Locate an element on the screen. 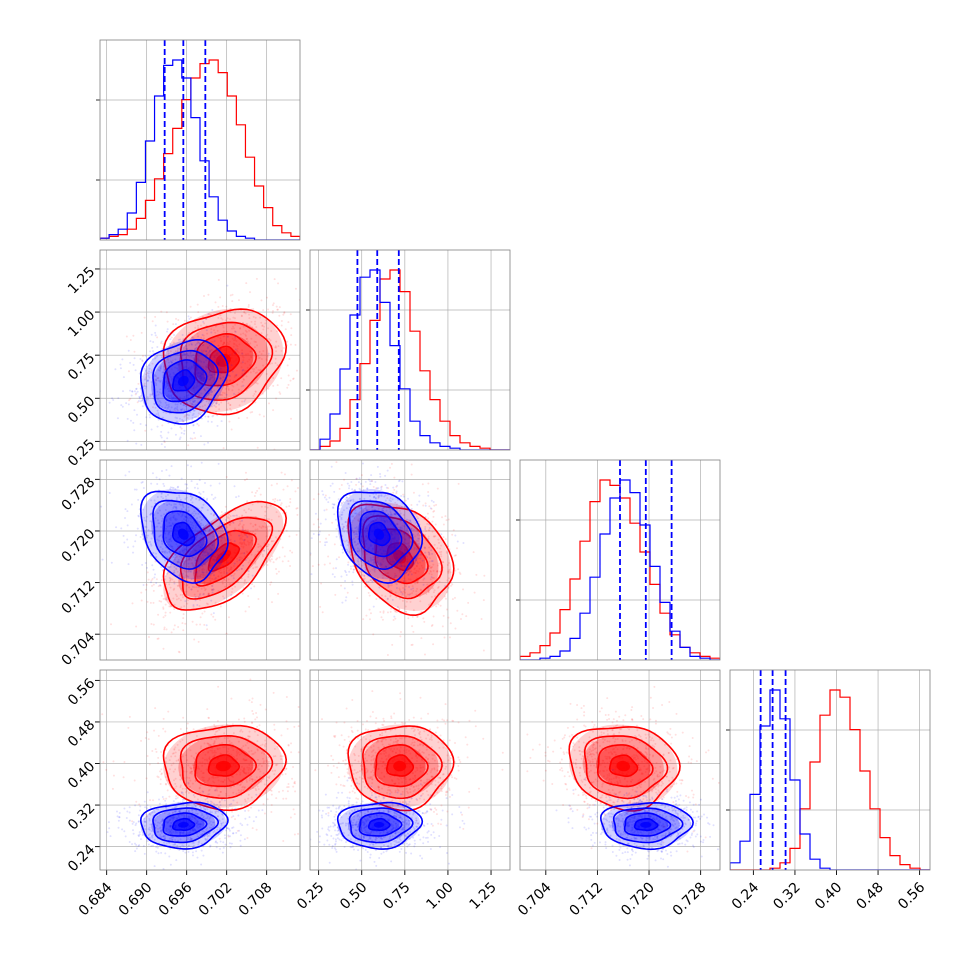  y-tick-label: 1.00 is located at coordinates (81, 323).